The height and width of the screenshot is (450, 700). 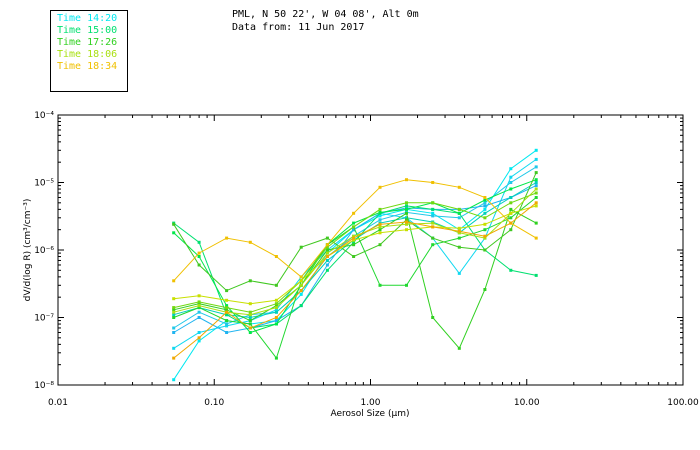 What do you see at coordinates (87, 30) in the screenshot?
I see `legend-entry: Time 15:00` at bounding box center [87, 30].